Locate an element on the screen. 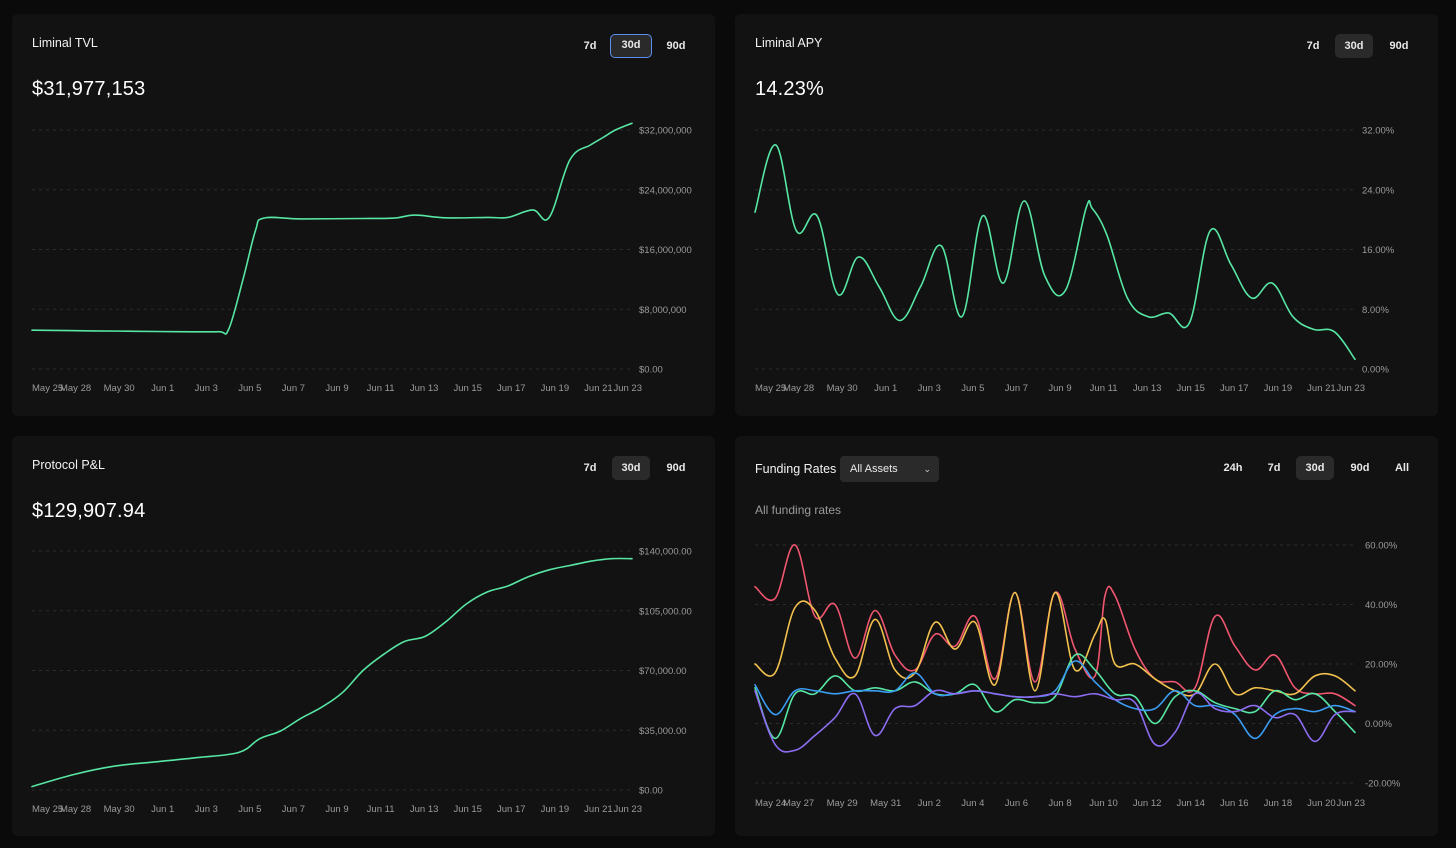 Image resolution: width=1456 pixels, height=848 pixels. funding-range-90d: 90d is located at coordinates (1360, 468).